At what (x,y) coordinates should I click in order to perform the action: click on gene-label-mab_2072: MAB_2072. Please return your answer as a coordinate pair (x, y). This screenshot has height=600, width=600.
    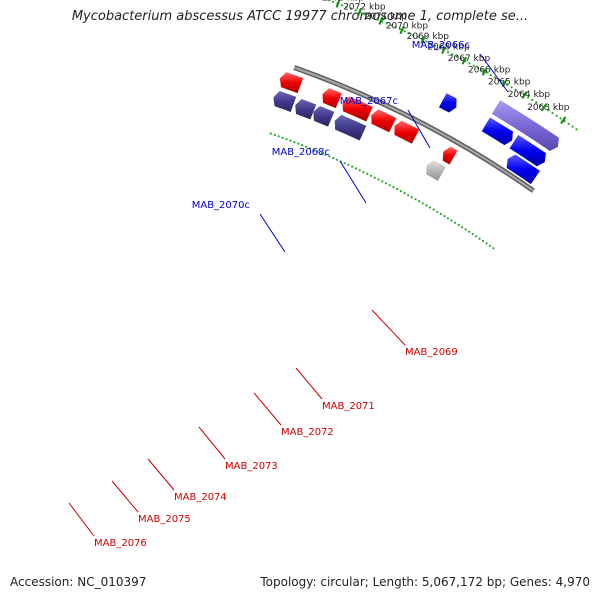
    Looking at the image, I should click on (307, 432).